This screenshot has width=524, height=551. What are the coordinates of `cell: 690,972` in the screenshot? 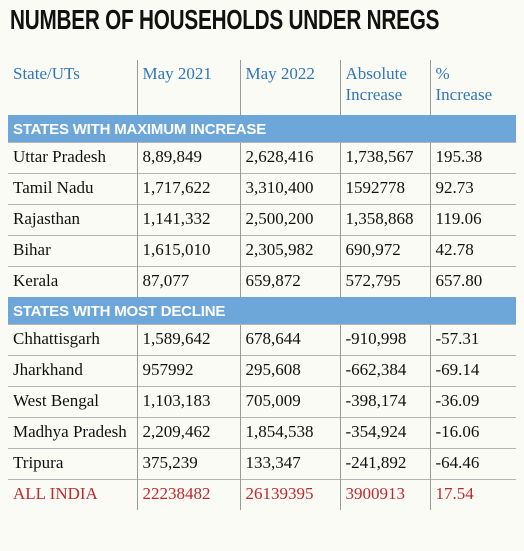 It's located at (384, 251).